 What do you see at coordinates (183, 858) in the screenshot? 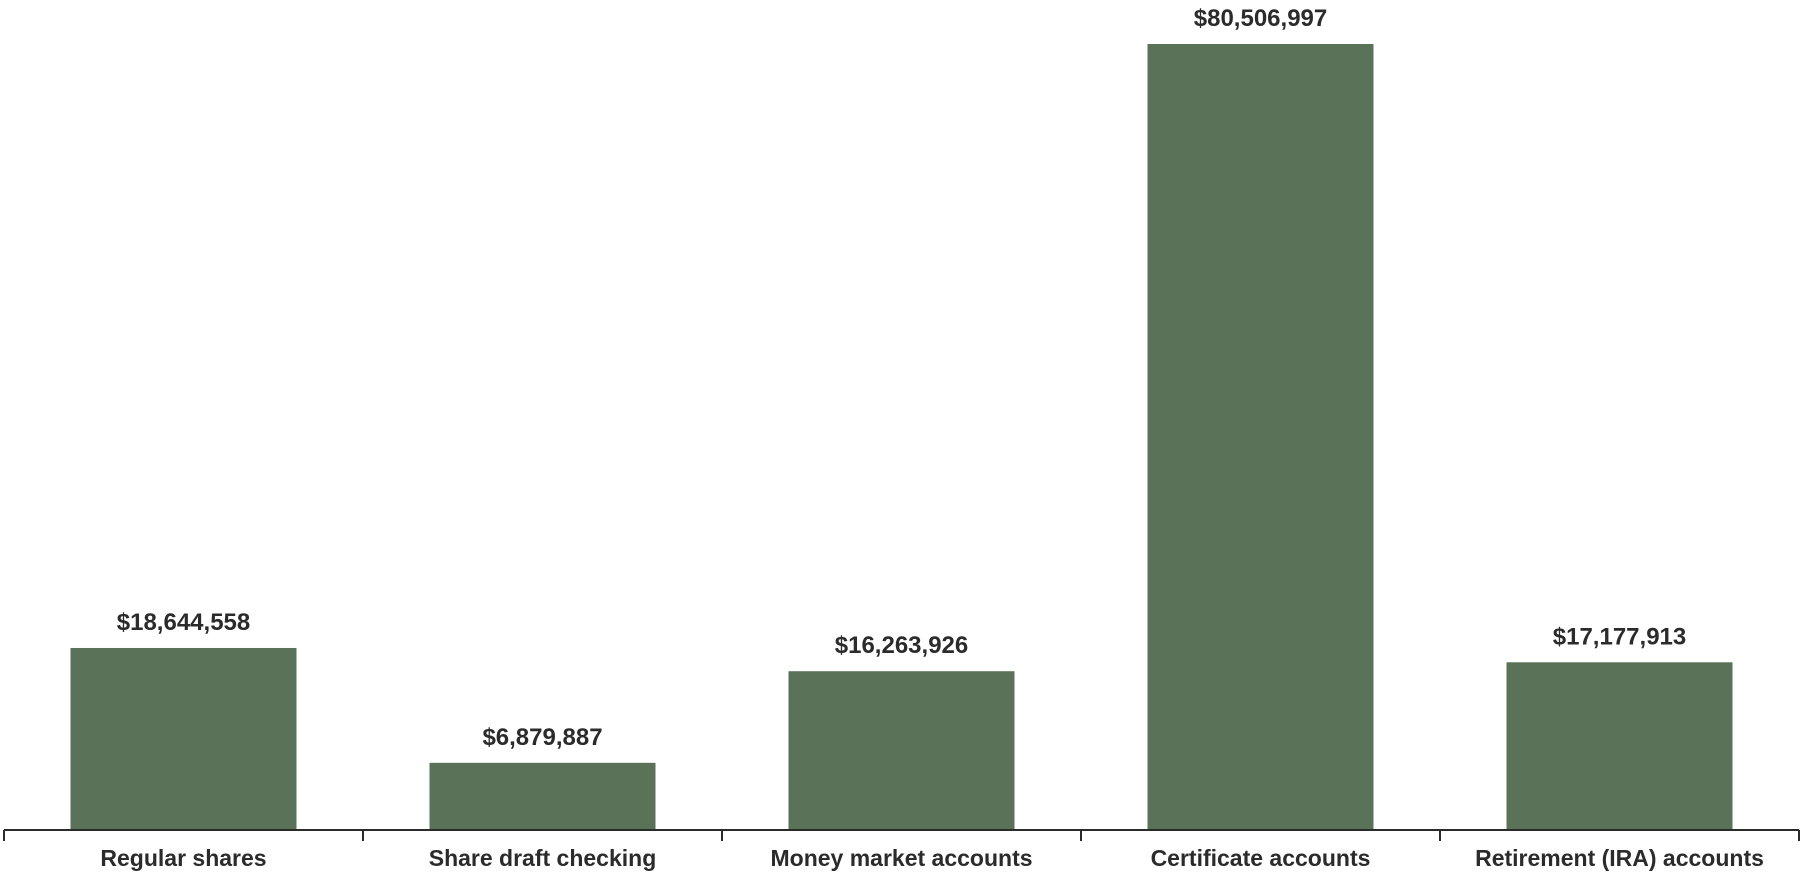
I see `x-tick-label: Regular shares` at bounding box center [183, 858].